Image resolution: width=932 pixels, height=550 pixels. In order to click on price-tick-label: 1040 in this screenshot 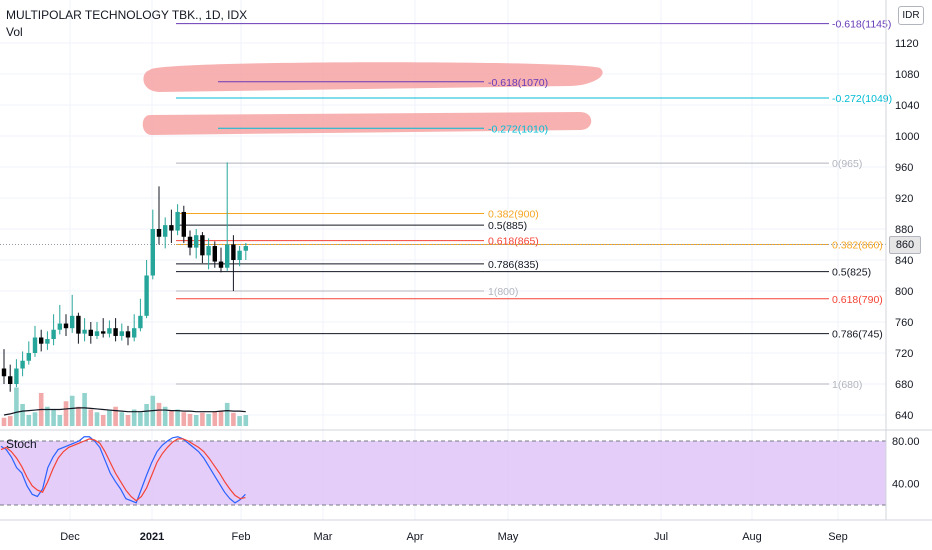, I will do `click(907, 106)`.